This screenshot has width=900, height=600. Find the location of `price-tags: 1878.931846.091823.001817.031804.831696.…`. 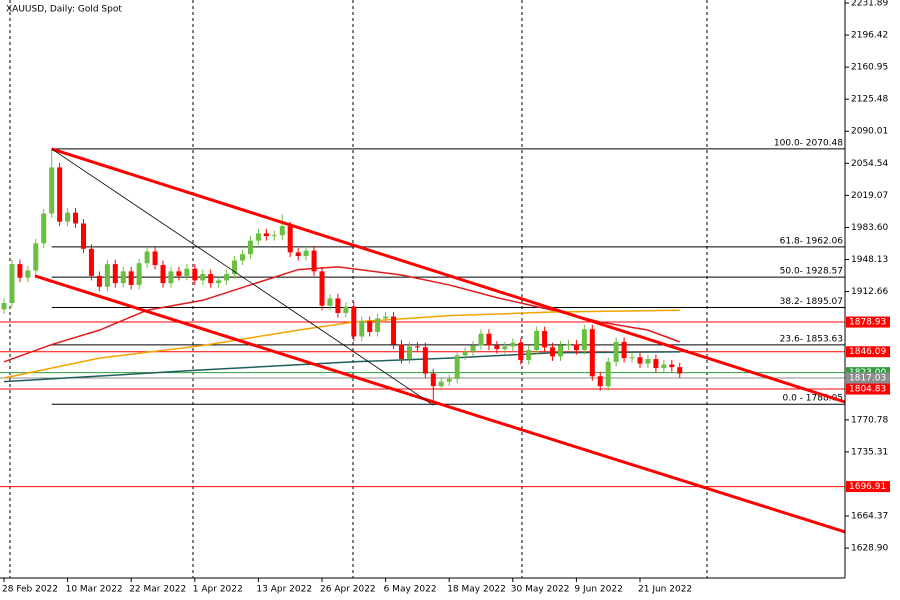

price-tags: 1878.931846.091823.001817.031804.831696.… is located at coordinates (868, 404).